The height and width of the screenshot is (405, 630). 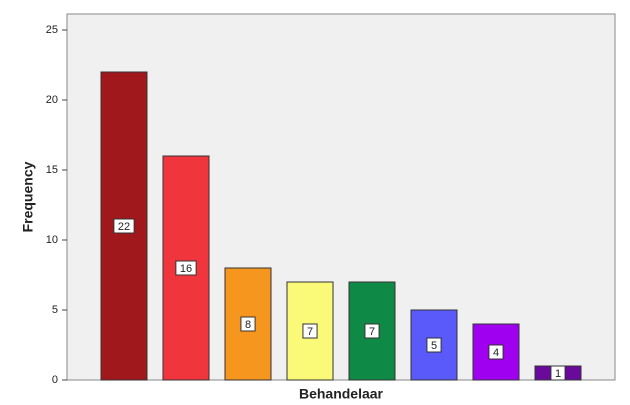 I want to click on value-label: 8, so click(x=248, y=325).